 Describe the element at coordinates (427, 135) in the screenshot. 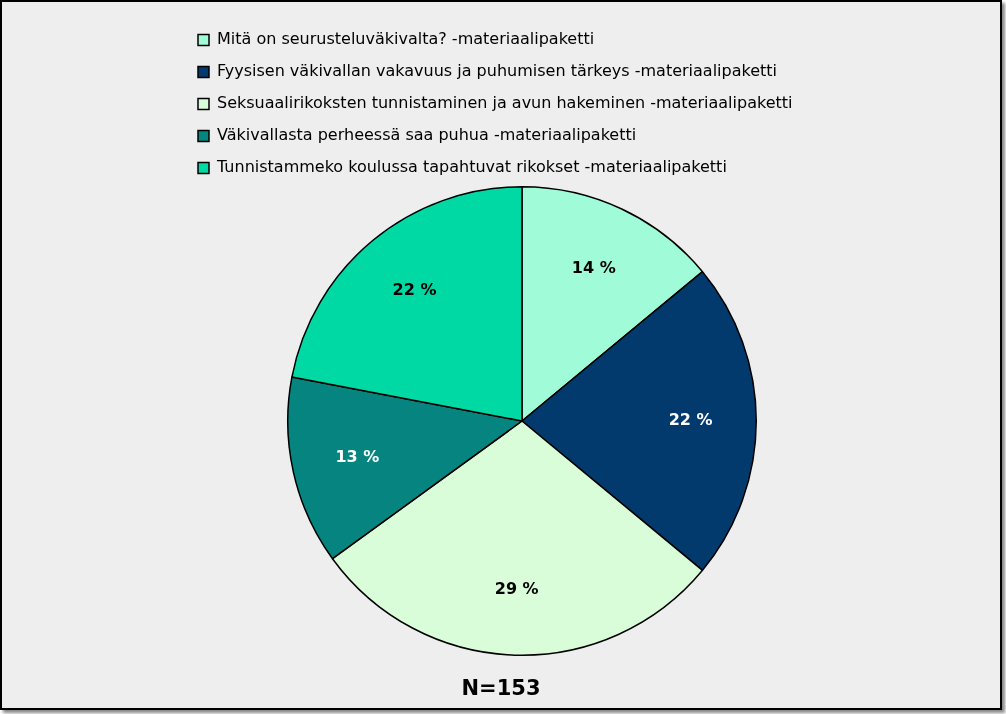

I see `legend-label: Väkivallasta perheessä saa puhua -materiaalipaketti` at that location.